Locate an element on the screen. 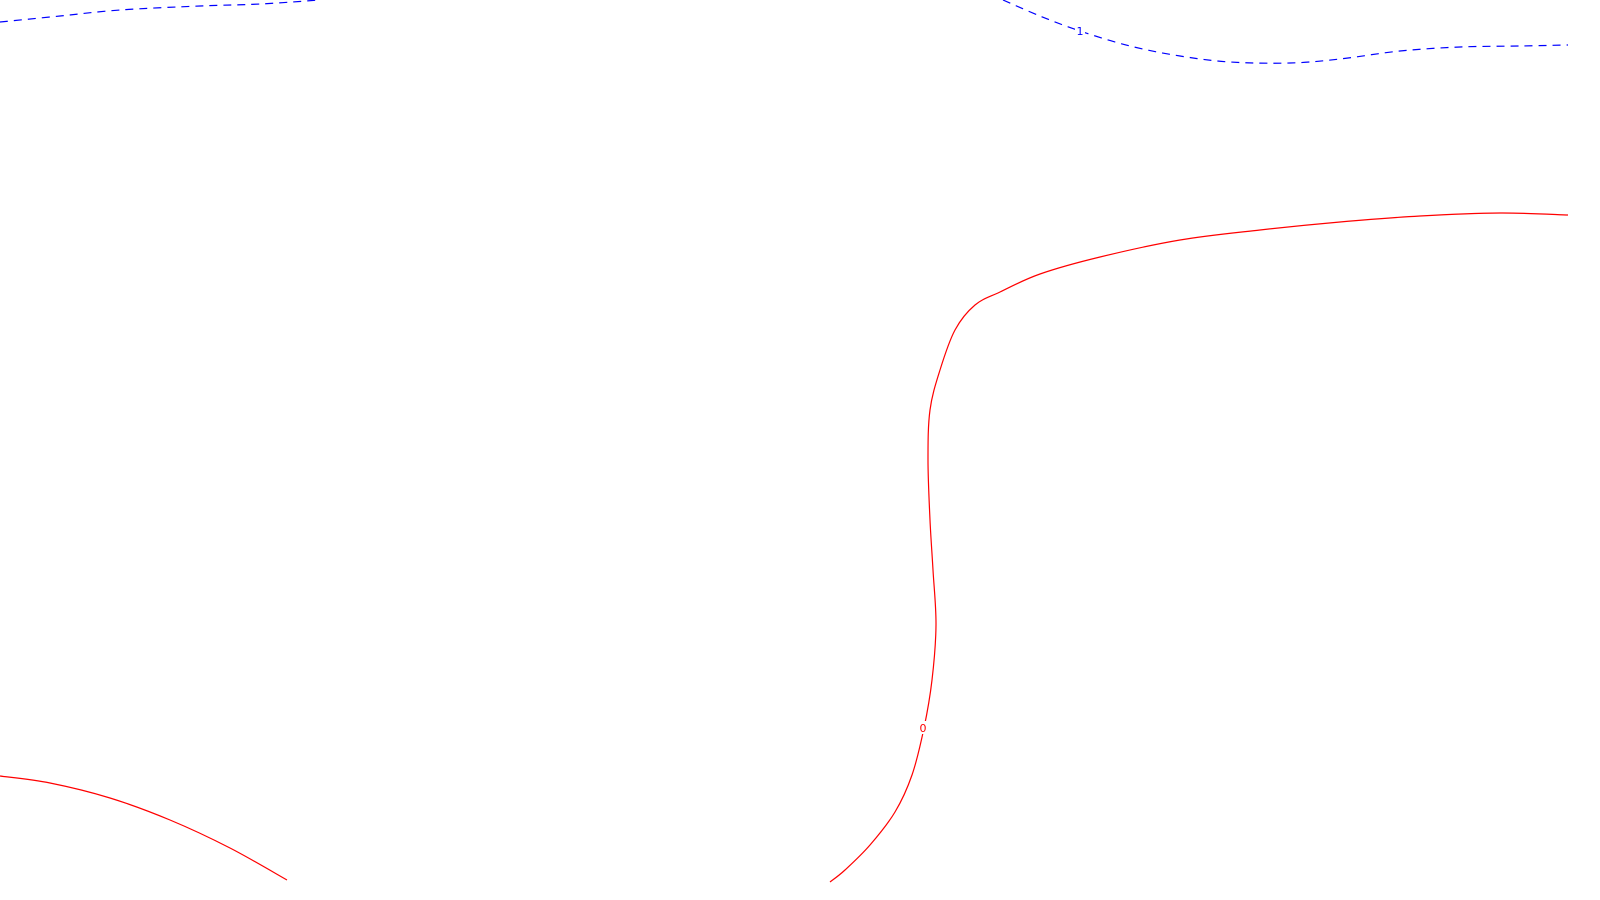  contour-label-1: 1 is located at coordinates (1080, 31).